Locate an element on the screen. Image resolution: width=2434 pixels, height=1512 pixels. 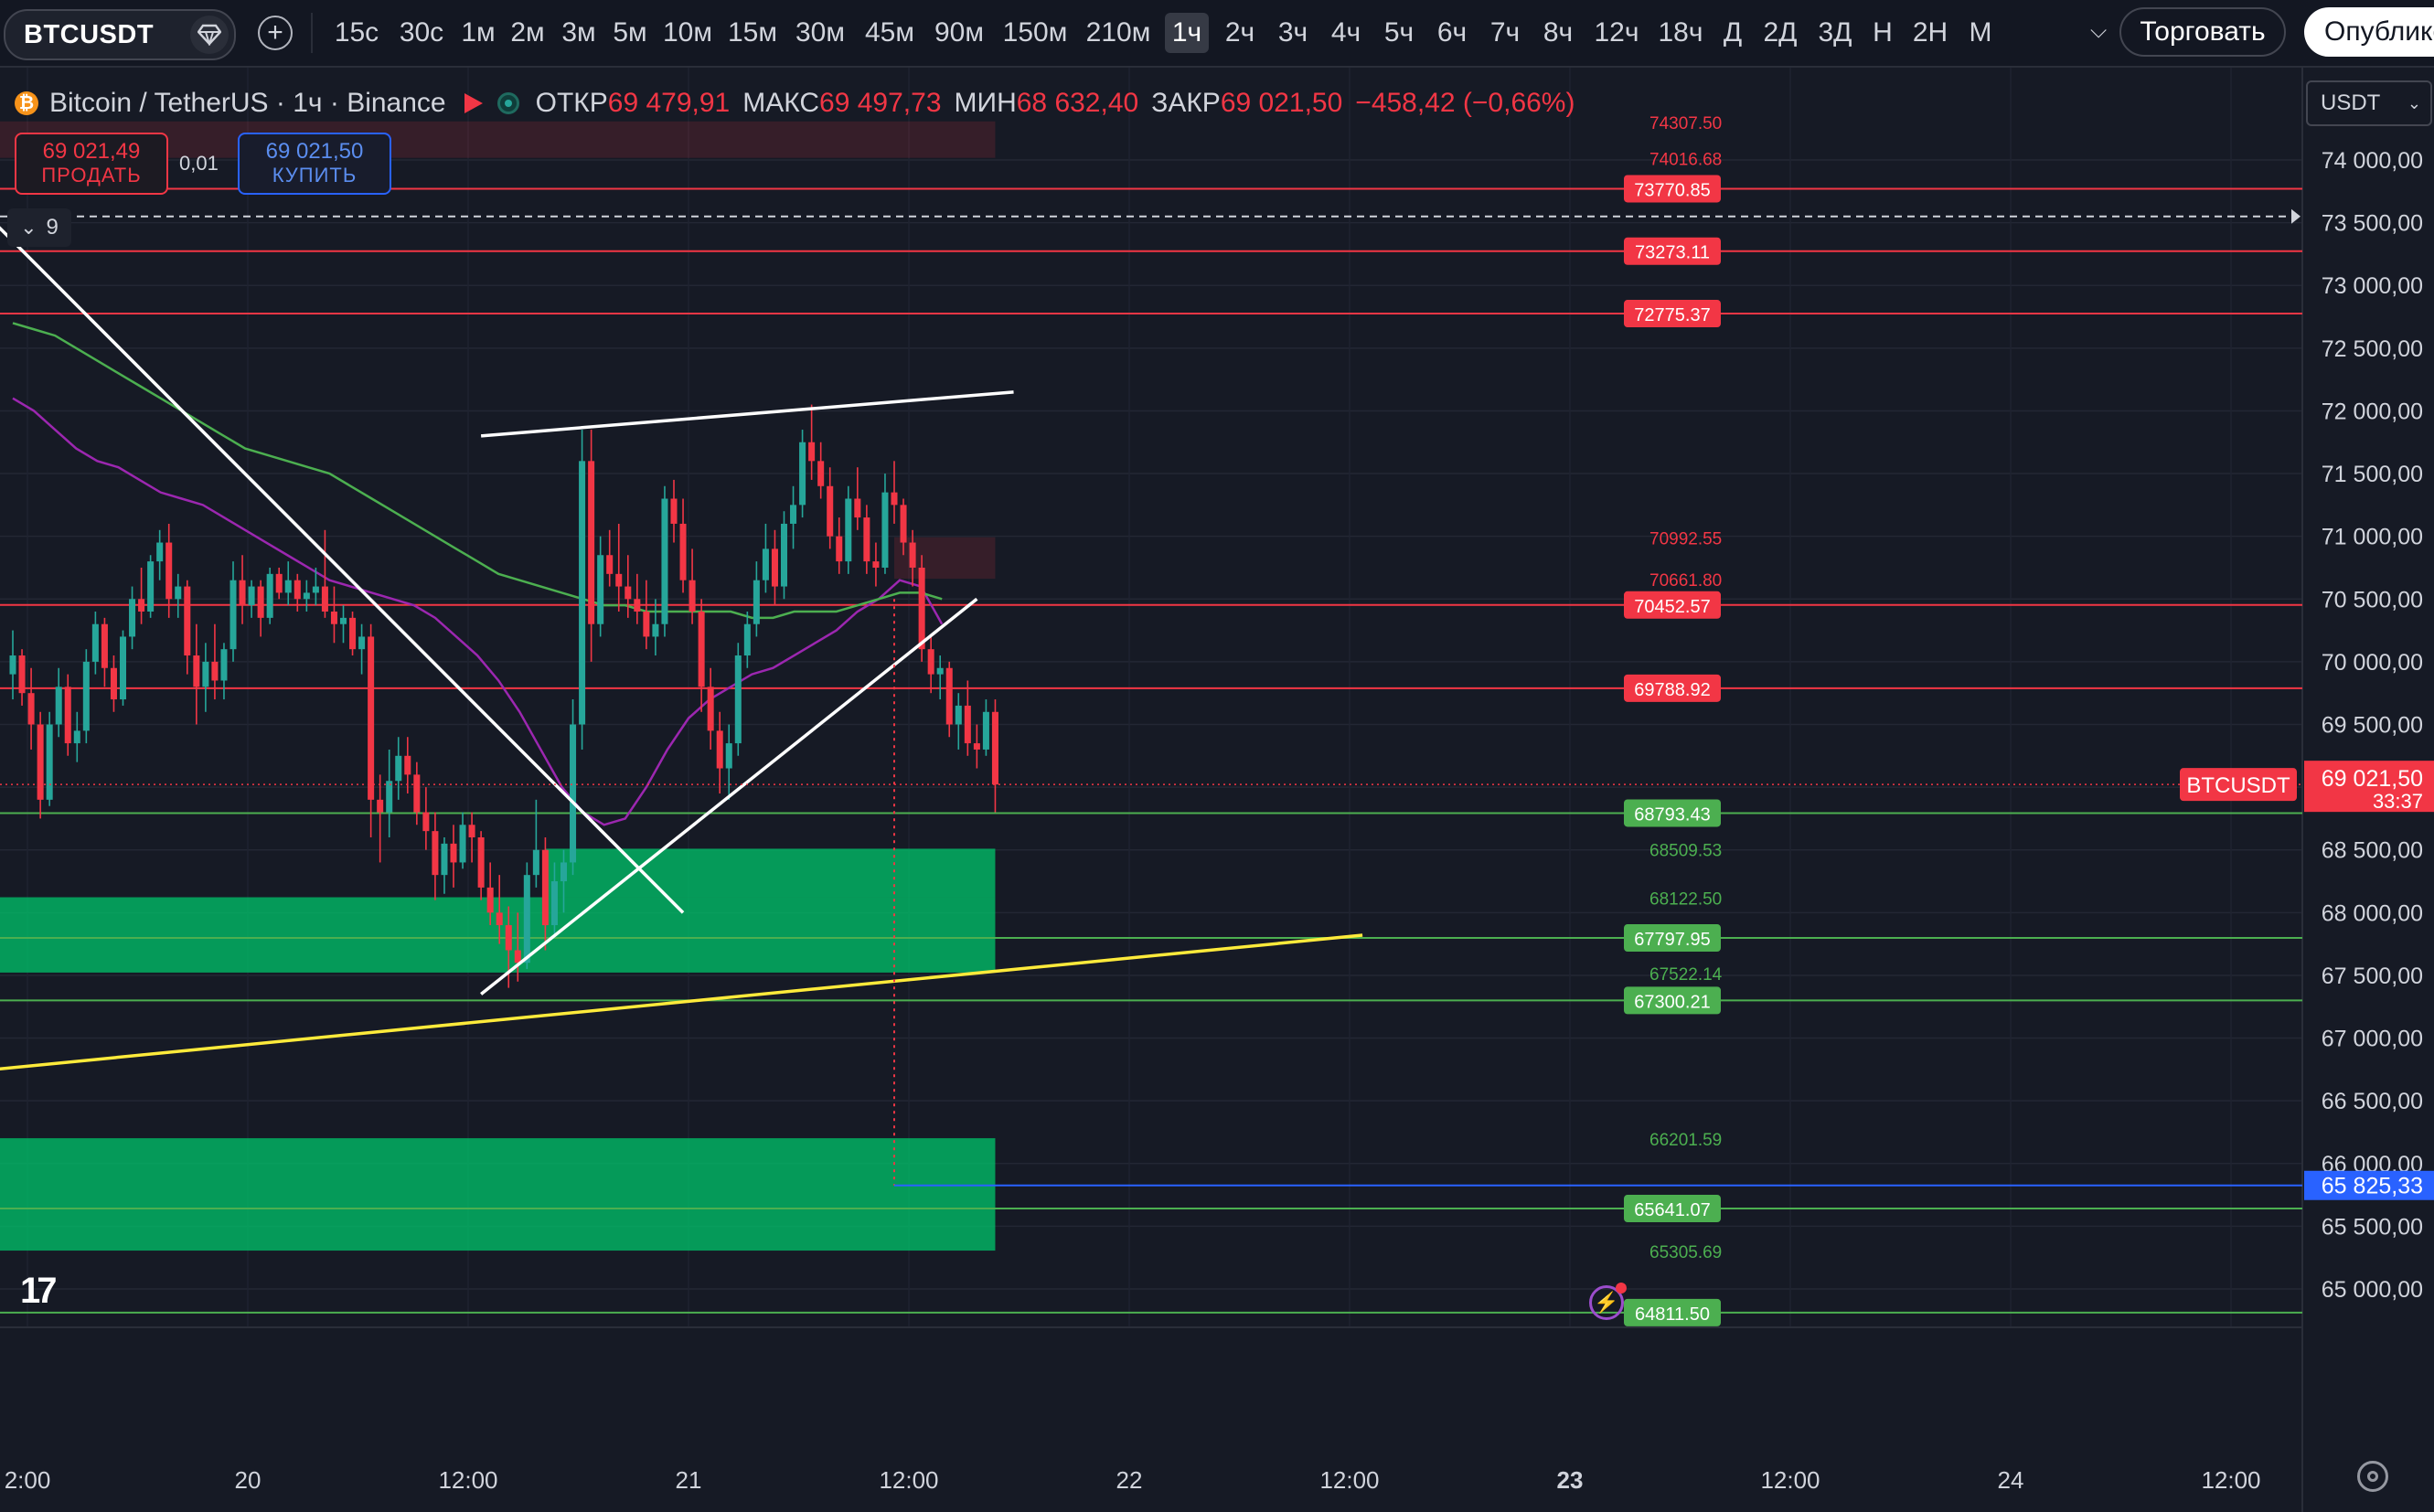
interval-10: 90м is located at coordinates (959, 32).